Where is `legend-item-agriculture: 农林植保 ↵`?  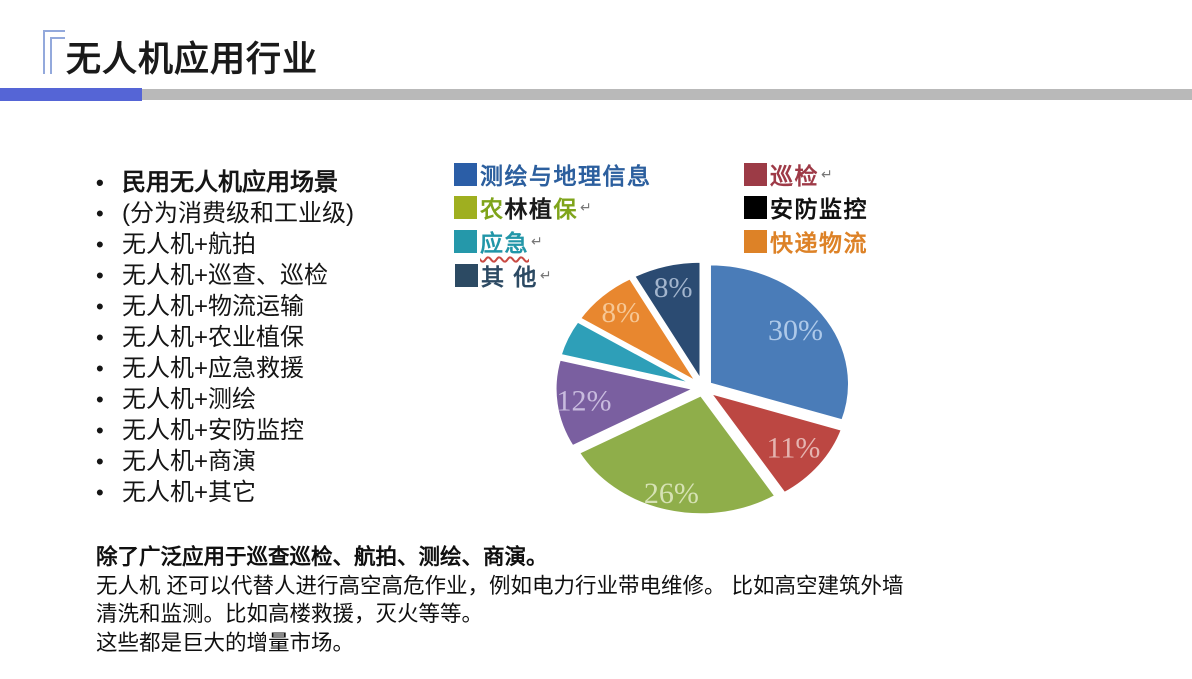 legend-item-agriculture: 农林植保 ↵ is located at coordinates (523, 207).